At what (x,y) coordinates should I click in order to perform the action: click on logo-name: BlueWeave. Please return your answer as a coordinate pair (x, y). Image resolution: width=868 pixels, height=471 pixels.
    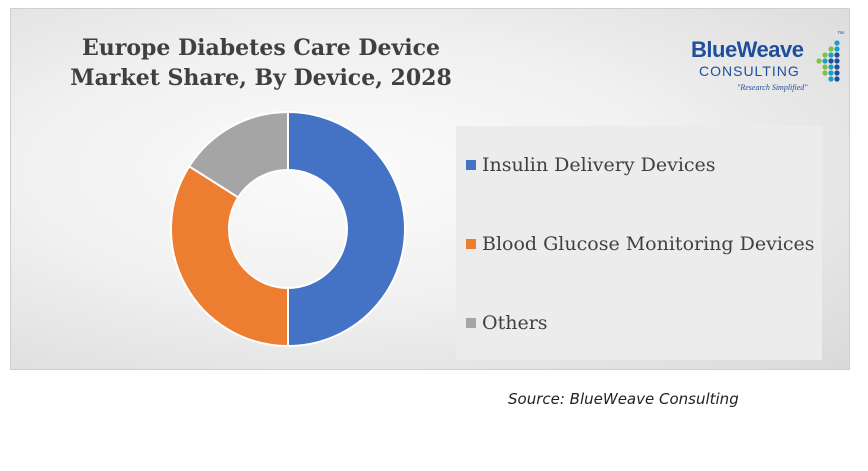
    Looking at the image, I should click on (747, 49).